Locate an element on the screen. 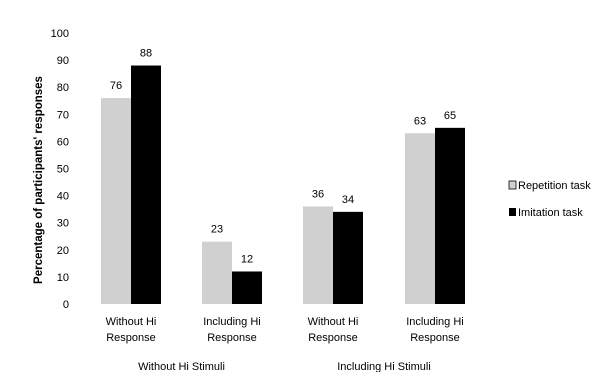 The height and width of the screenshot is (377, 594). y-tick-label-70: 70 is located at coordinates (63, 115).